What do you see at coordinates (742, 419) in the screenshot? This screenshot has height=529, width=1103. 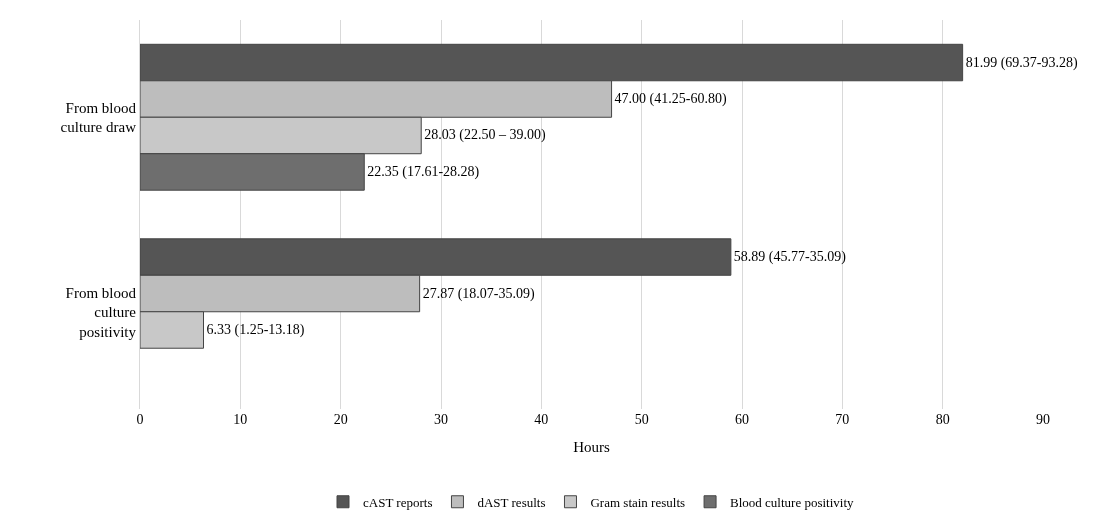 I see `x-tick-label: 60` at bounding box center [742, 419].